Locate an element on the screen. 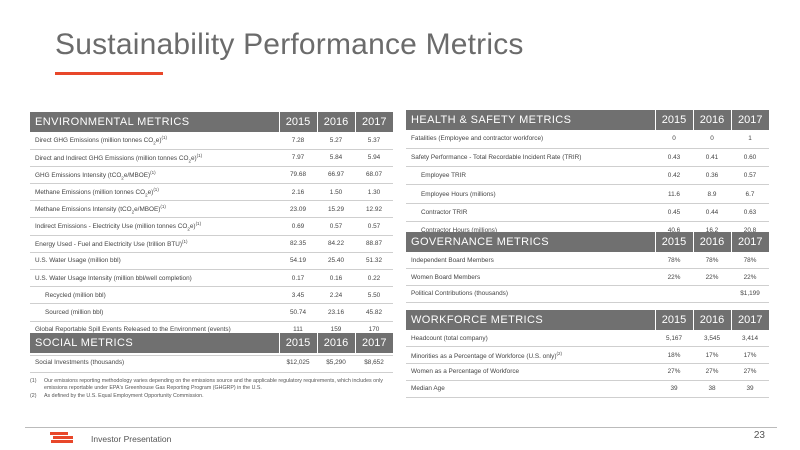 The image size is (800, 450). value-cell: 68.07 is located at coordinates (374, 175).